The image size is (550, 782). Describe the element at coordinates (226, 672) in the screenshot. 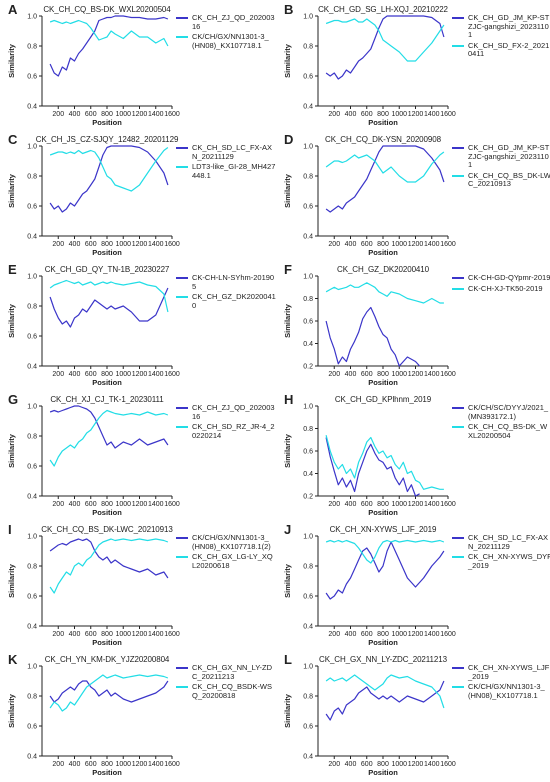

I see `legend-item: CK_CH_GX_NN_LY-ZDC_20211213` at that location.